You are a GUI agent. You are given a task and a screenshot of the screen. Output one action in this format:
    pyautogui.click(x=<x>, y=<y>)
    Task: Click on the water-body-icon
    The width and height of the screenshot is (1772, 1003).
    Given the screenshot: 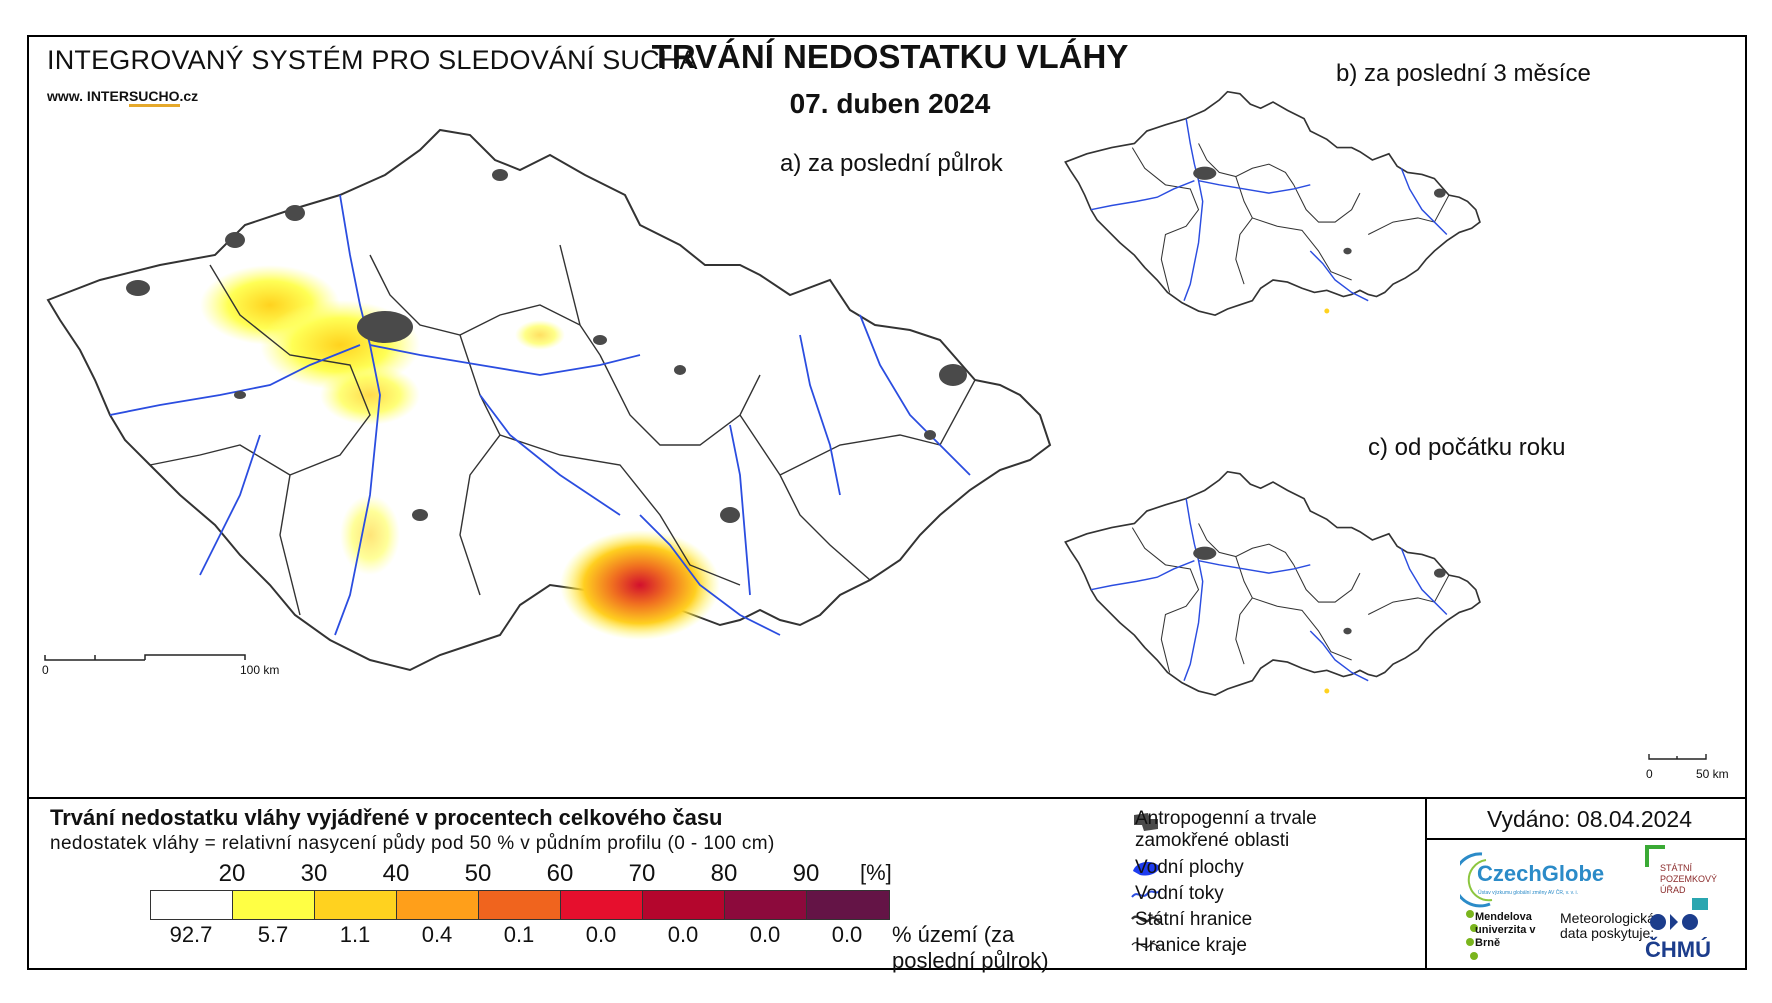 What is the action you would take?
    pyautogui.click(x=1146, y=868)
    